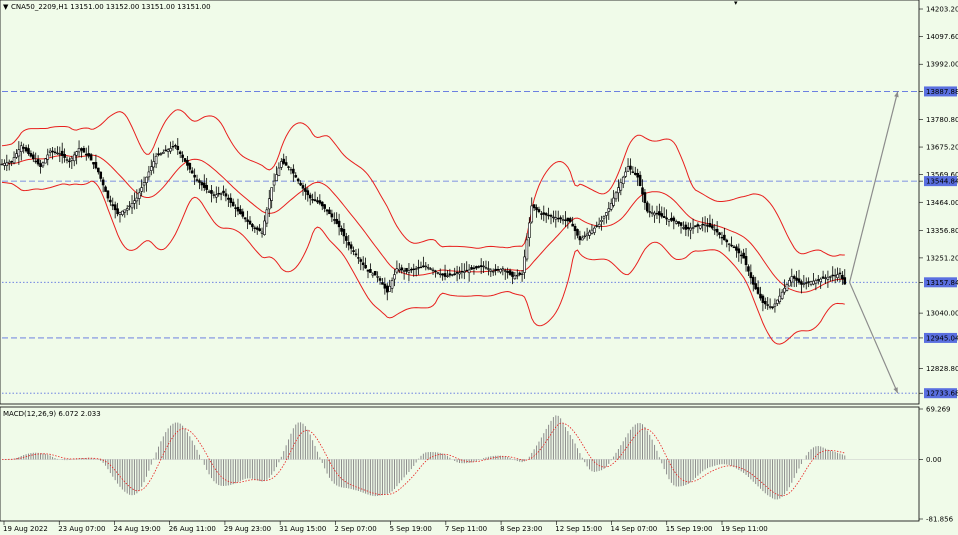  What do you see at coordinates (466, 529) in the screenshot?
I see `time-tick-label: 7 Sep 11:00` at bounding box center [466, 529].